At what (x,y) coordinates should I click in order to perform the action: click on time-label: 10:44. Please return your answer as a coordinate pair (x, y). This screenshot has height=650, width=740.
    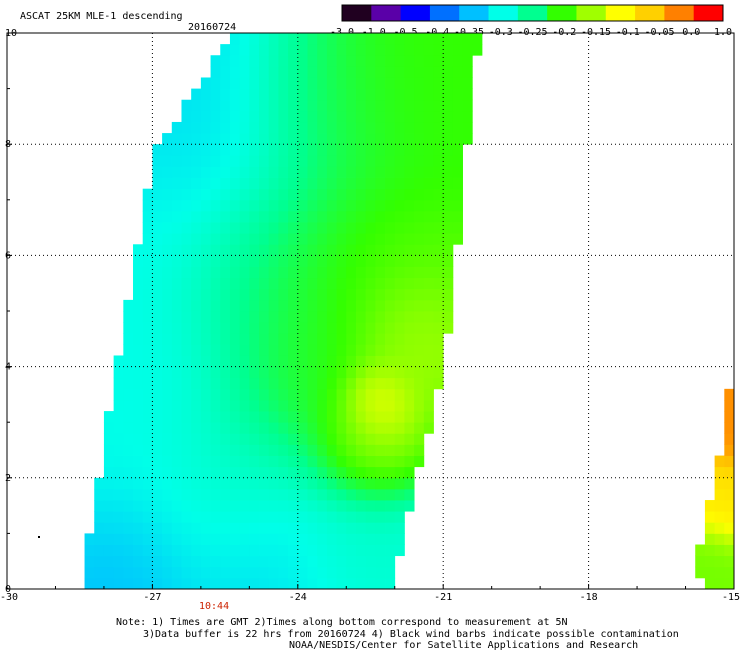
    Looking at the image, I should click on (214, 606).